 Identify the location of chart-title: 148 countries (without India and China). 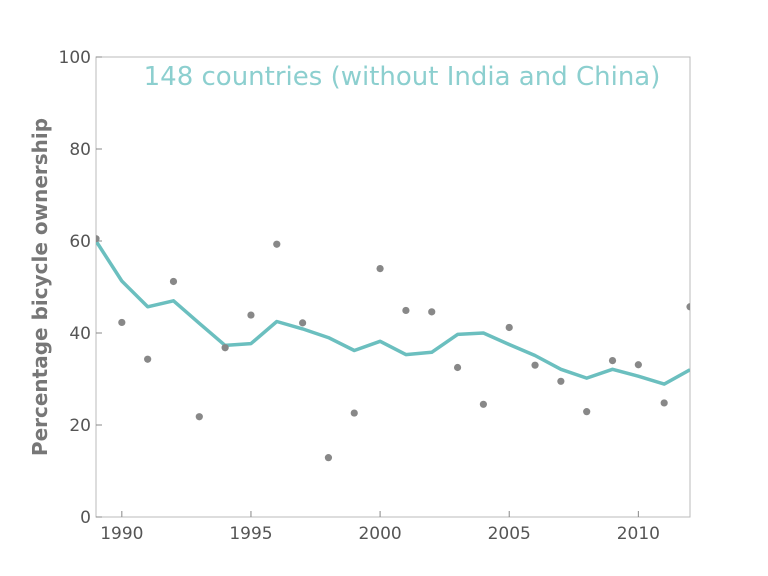
(402, 77).